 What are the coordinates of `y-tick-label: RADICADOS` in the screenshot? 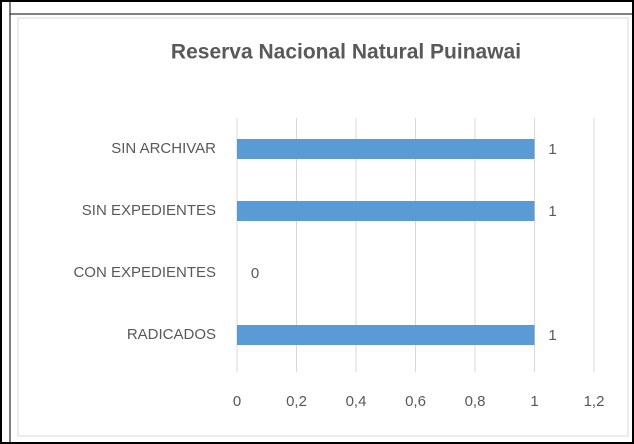 It's located at (171, 334).